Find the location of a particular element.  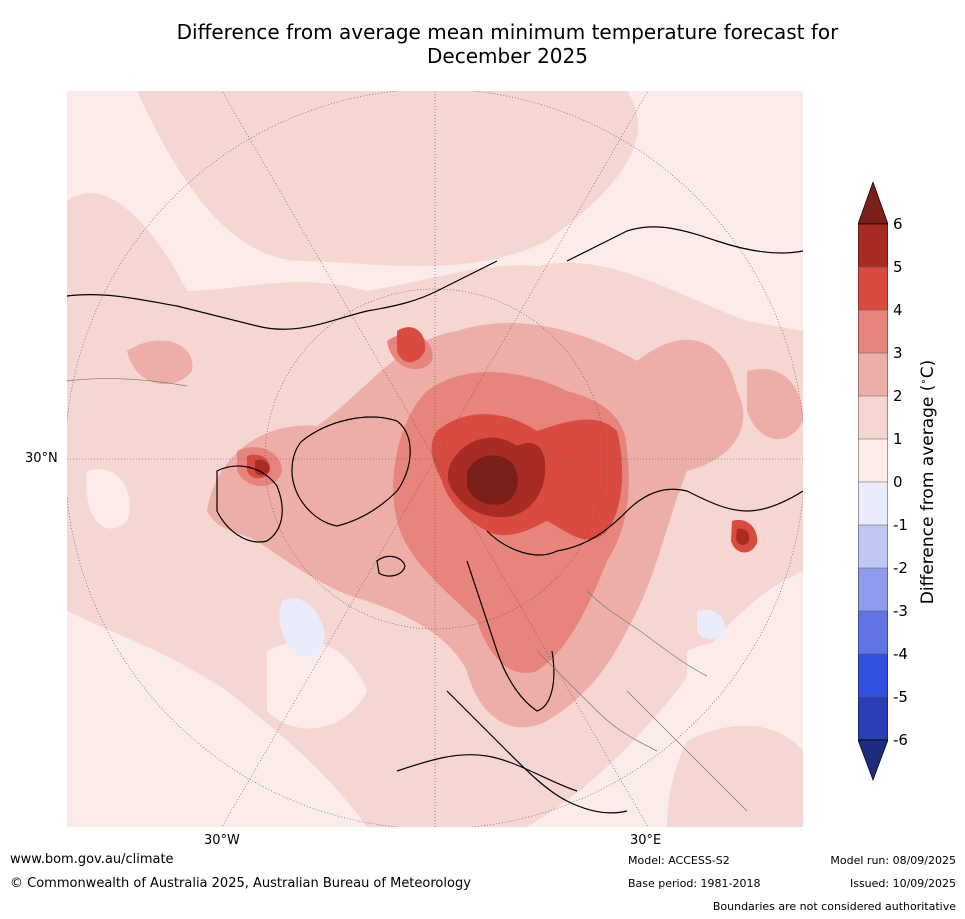

colorbar-tick-6: 6 is located at coordinates (898, 224).